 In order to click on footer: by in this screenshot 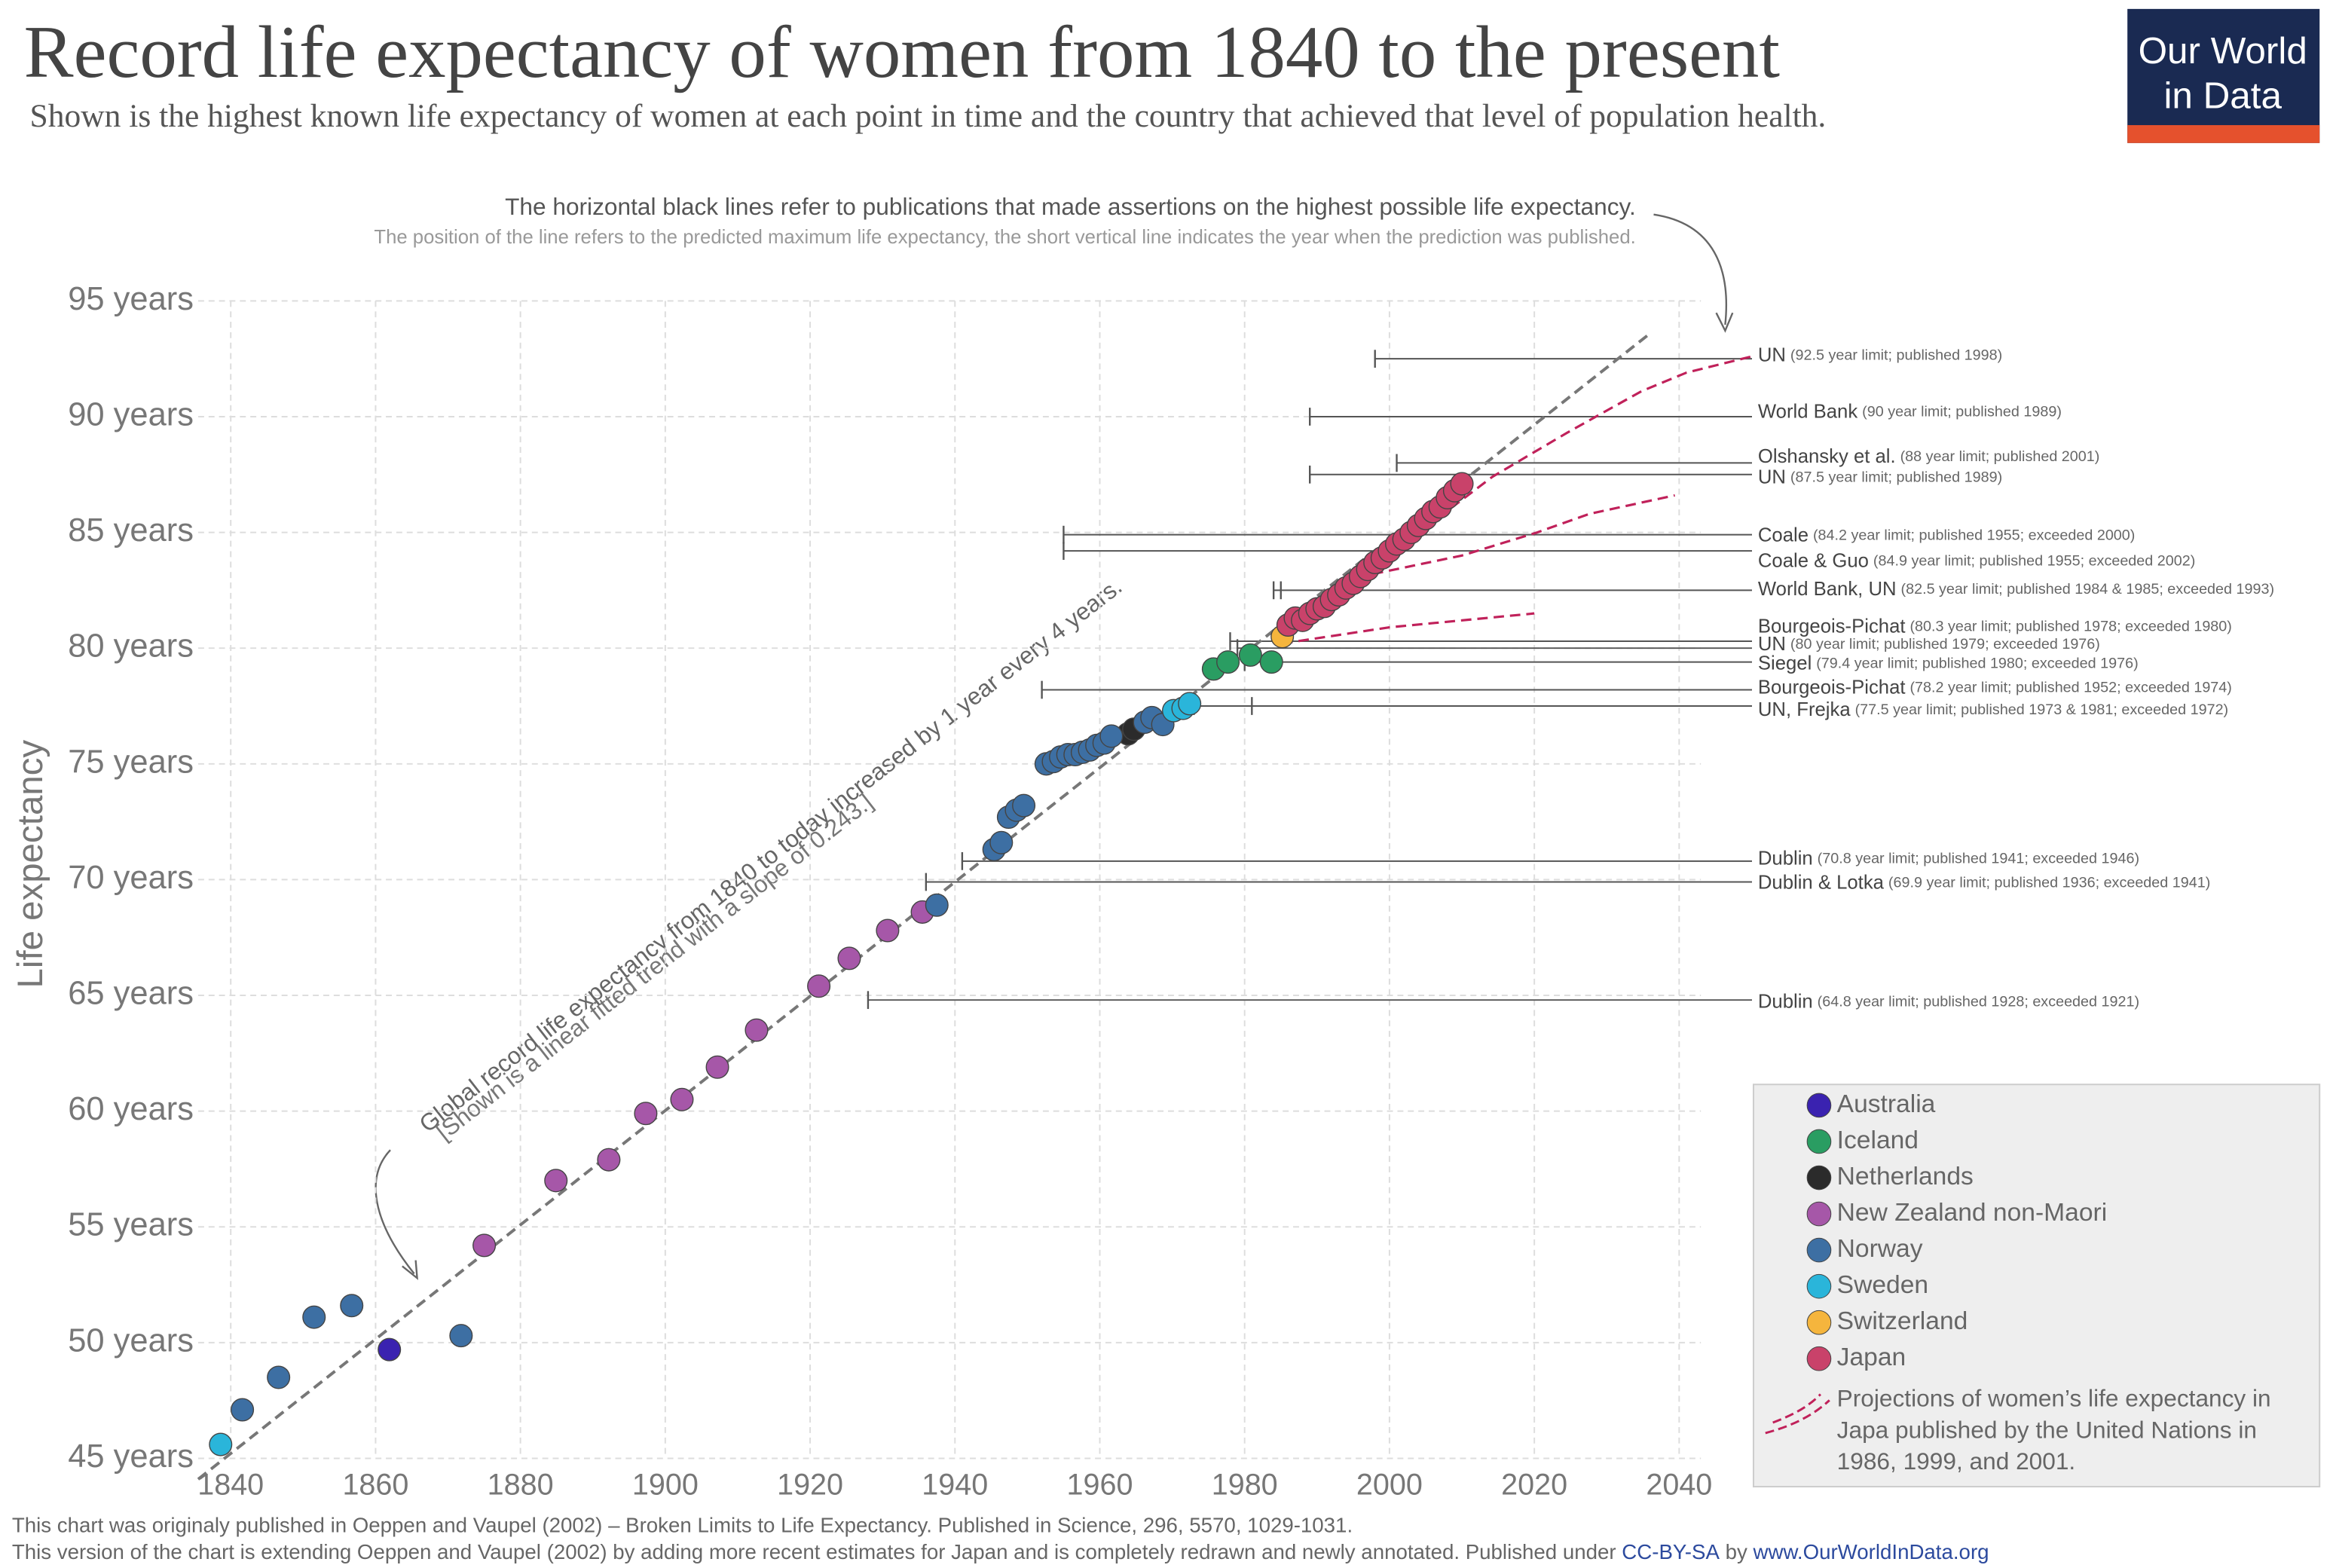, I will do `click(1737, 1551)`.